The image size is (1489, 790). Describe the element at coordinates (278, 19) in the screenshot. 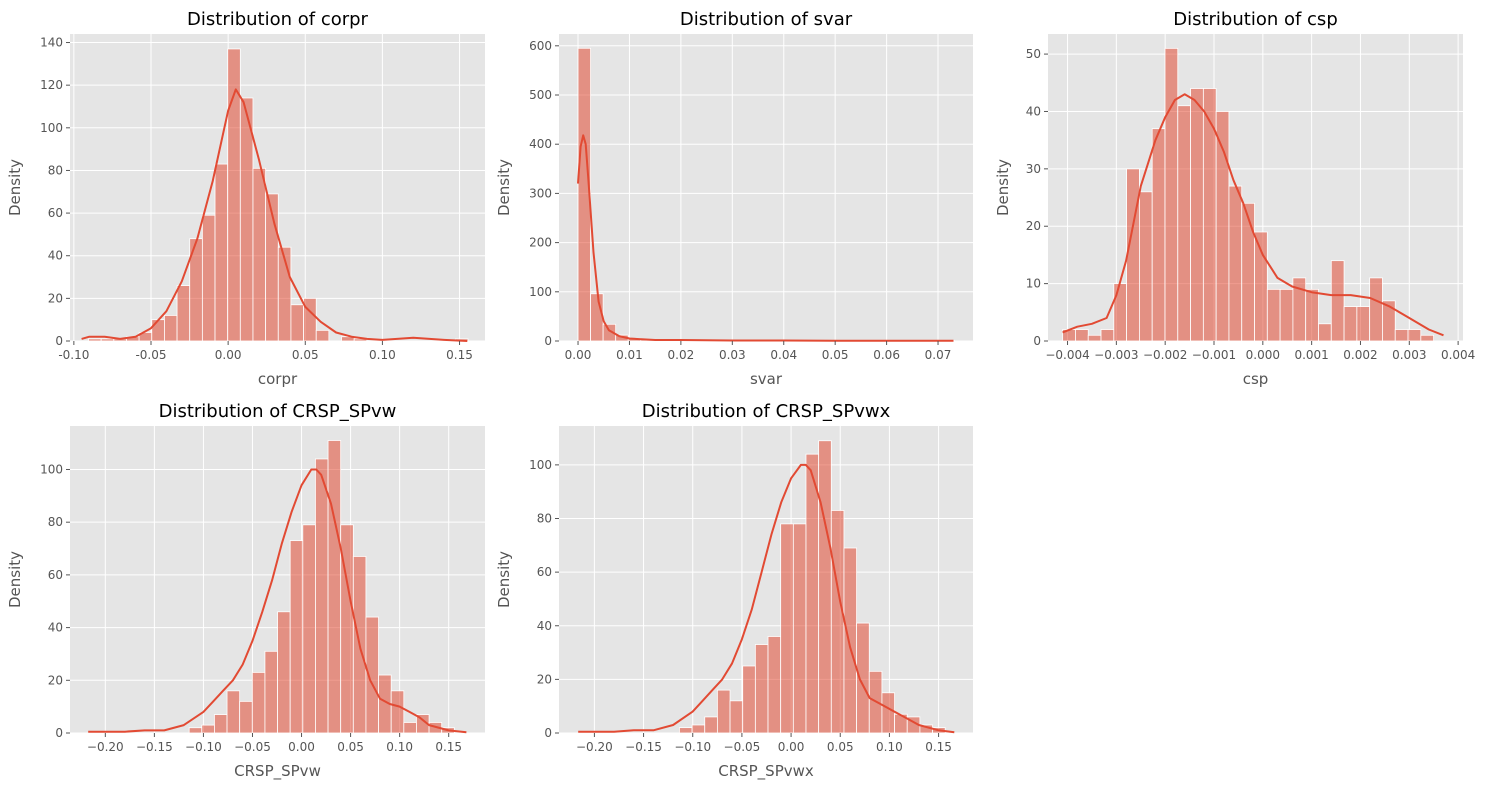

I see `subplot-title: Distribution of corpr` at that location.